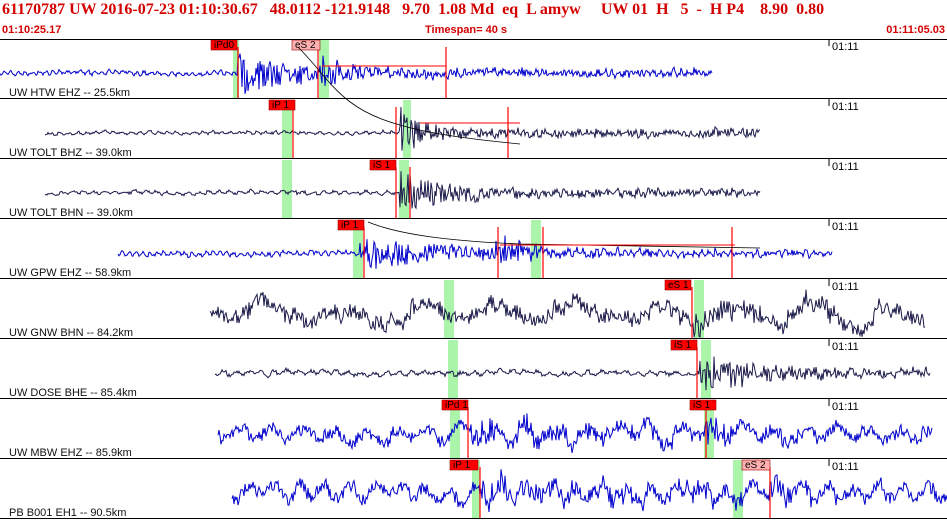 The image size is (947, 520). I want to click on trace-station-label: UW TOLT BHZ -- 39.0km, so click(70, 153).